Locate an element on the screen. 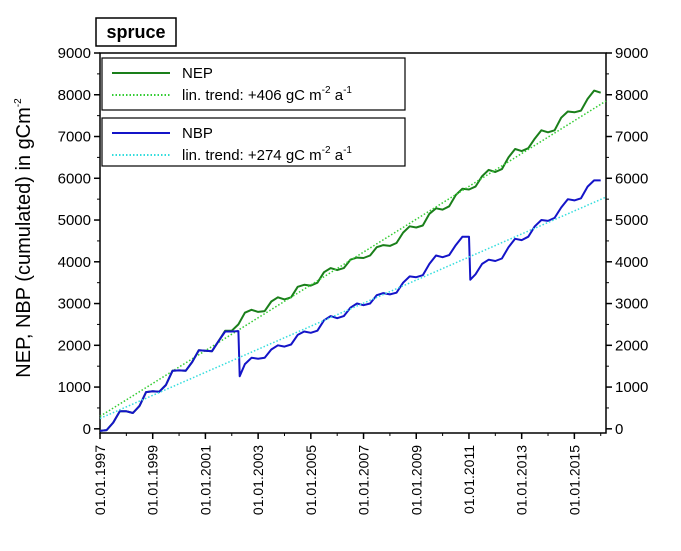  x-tick-label: 01.01.2015 is located at coordinates (574, 480).